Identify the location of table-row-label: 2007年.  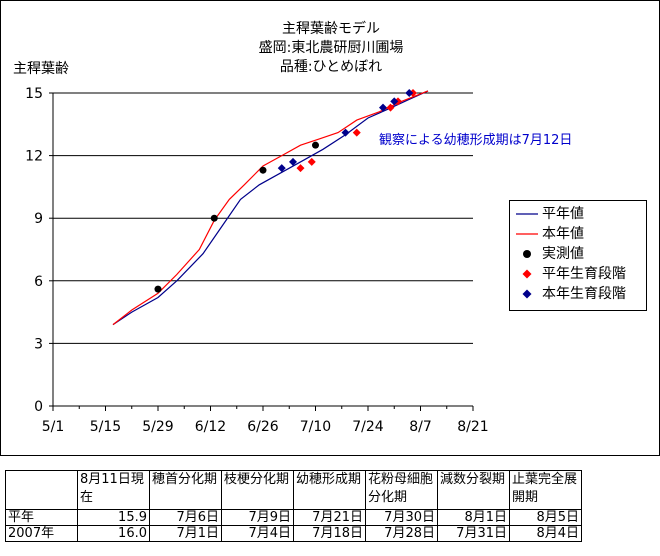
(41, 533).